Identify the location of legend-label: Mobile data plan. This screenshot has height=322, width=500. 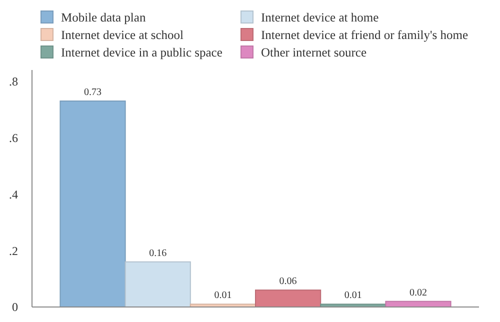
(103, 17).